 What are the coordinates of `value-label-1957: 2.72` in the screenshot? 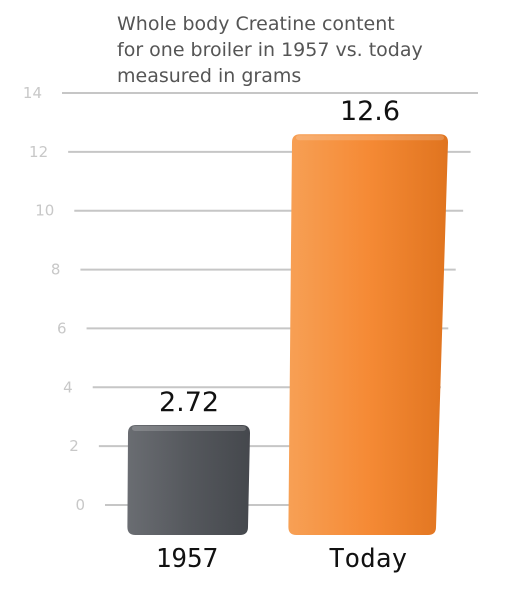 It's located at (189, 402).